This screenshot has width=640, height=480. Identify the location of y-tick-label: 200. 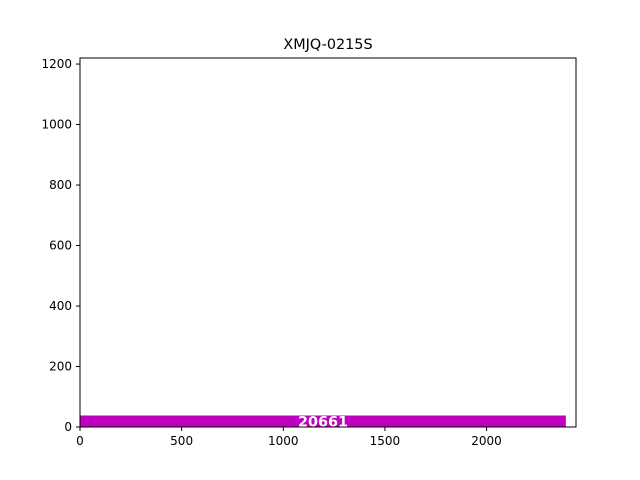
(60, 367).